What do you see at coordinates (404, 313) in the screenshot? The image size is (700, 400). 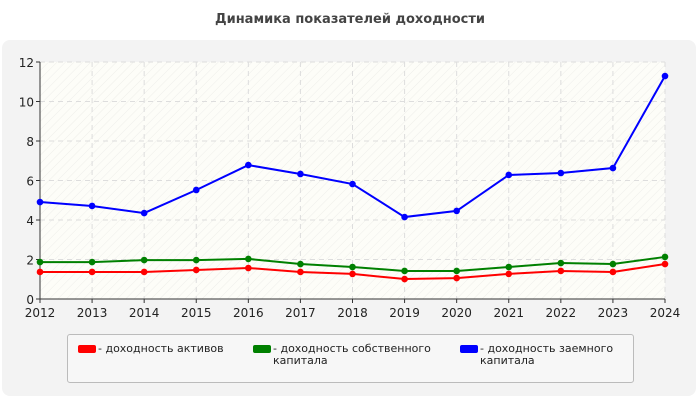 I see `x-tick-label: 2019` at bounding box center [404, 313].